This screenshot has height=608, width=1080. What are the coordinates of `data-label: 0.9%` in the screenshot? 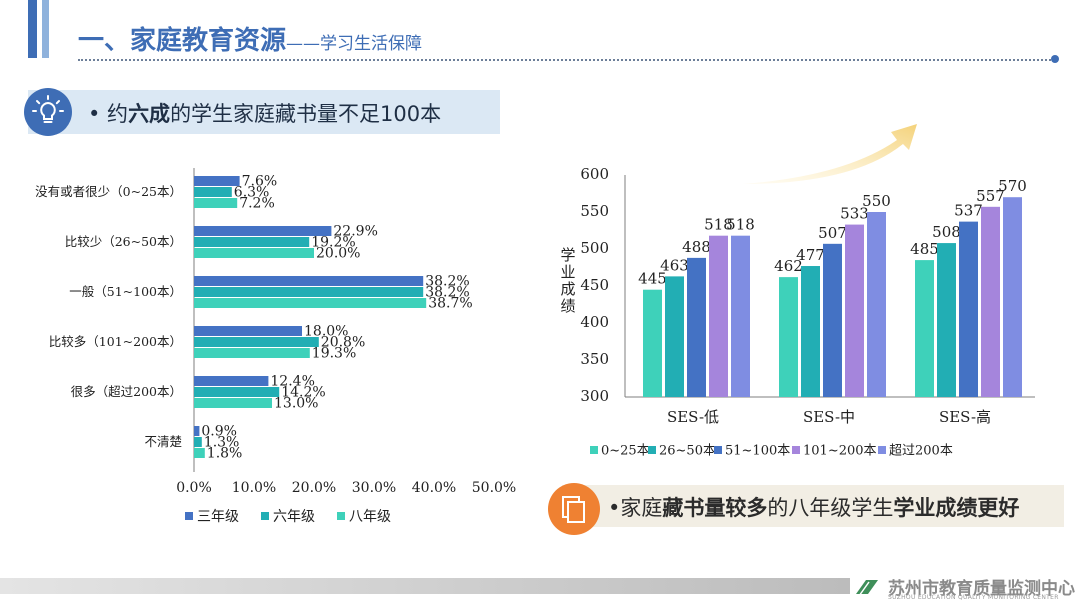 It's located at (219, 432).